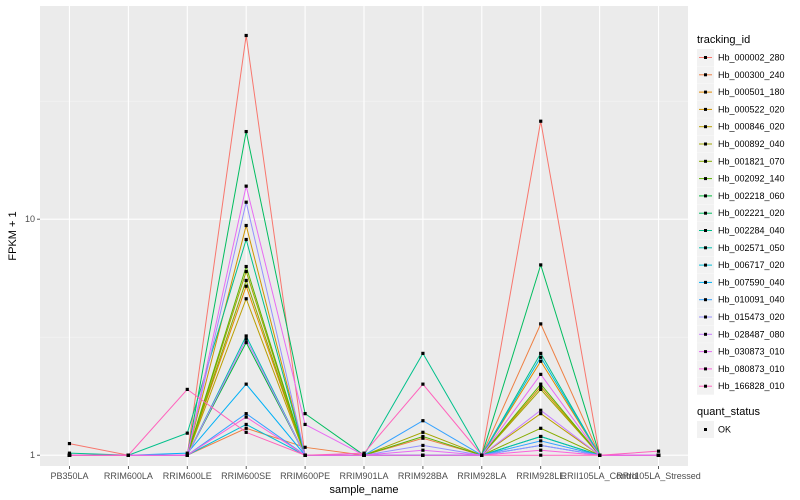 The height and width of the screenshot is (500, 800). I want to click on point-Hb_166828_010-RRII105LA_Stressed, so click(658, 451).